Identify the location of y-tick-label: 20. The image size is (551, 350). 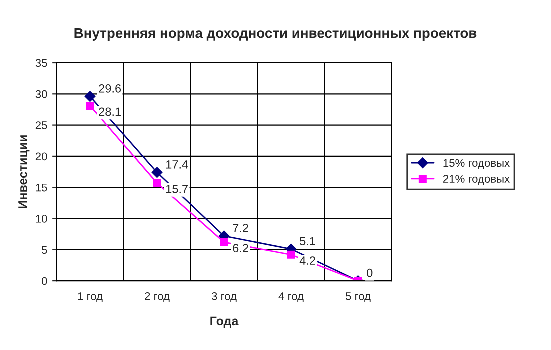
(42, 156).